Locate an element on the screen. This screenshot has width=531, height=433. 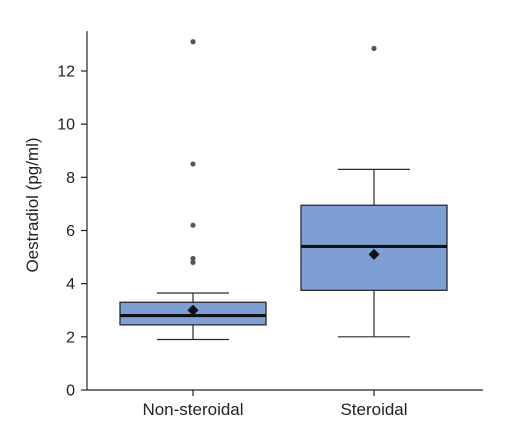
x-axis: Non-steroidal Steroidal is located at coordinates (285, 404).